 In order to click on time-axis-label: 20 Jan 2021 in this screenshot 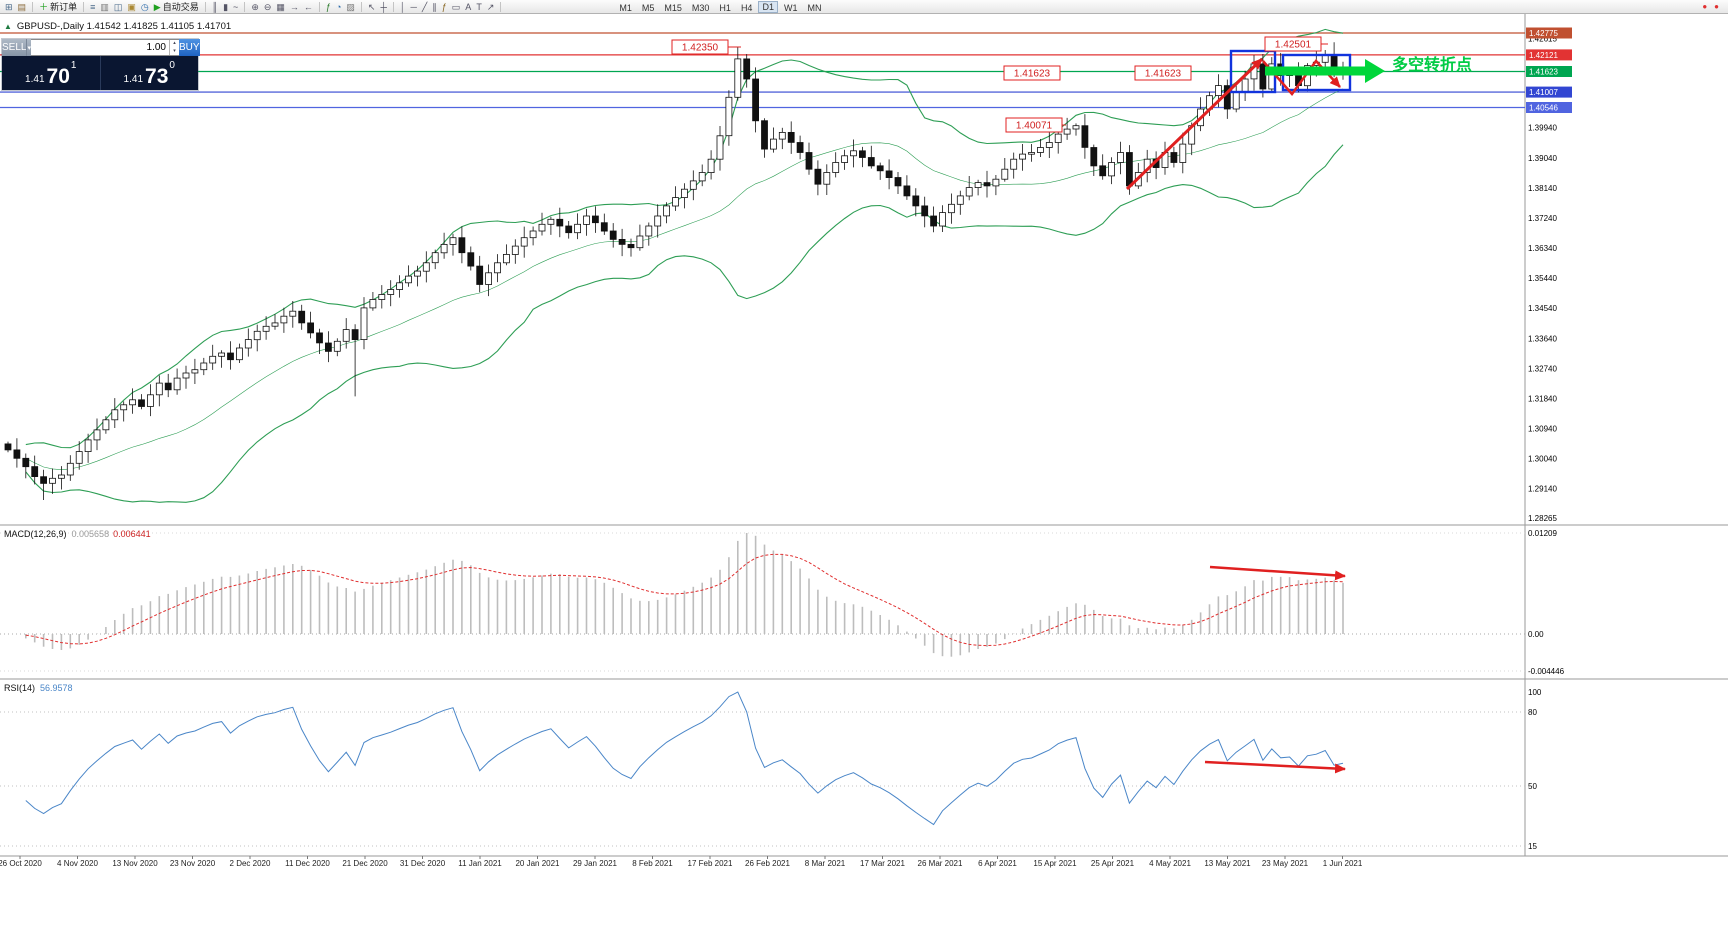, I will do `click(537, 863)`.